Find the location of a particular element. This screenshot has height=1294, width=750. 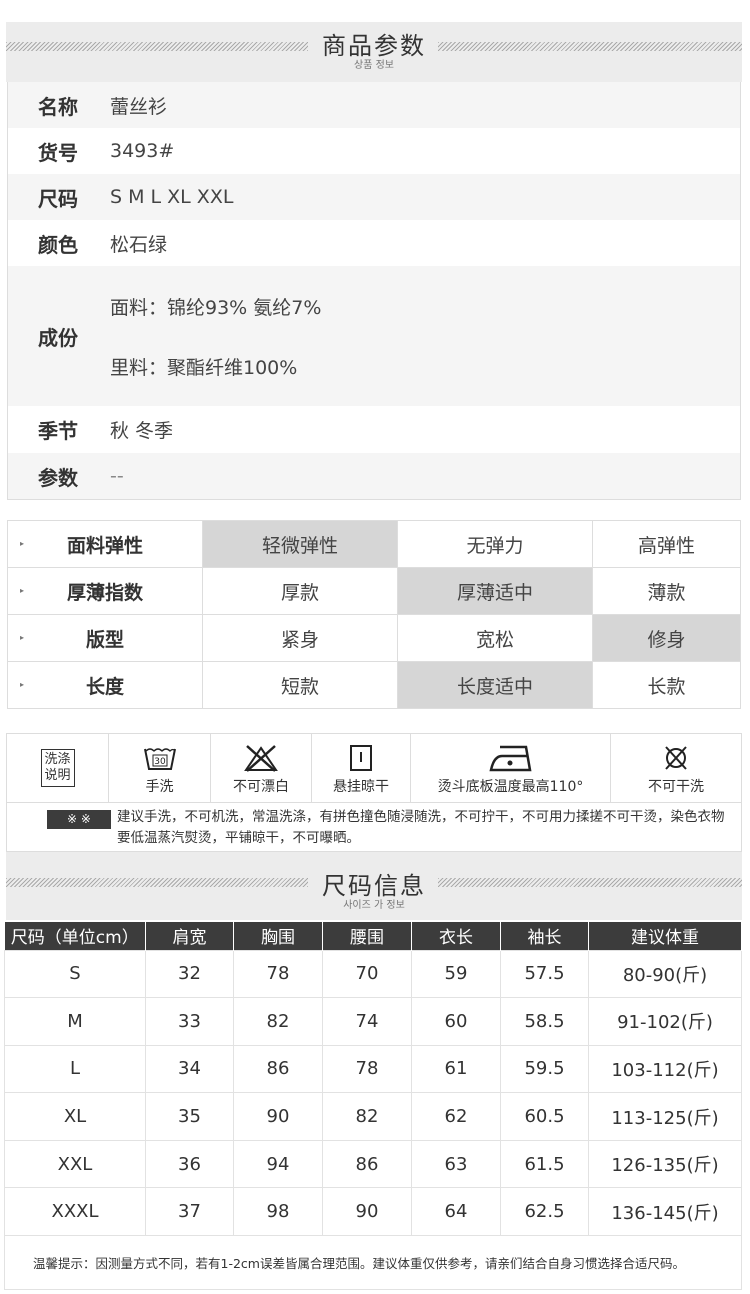

wash-label: 不可干洗 is located at coordinates (676, 787).